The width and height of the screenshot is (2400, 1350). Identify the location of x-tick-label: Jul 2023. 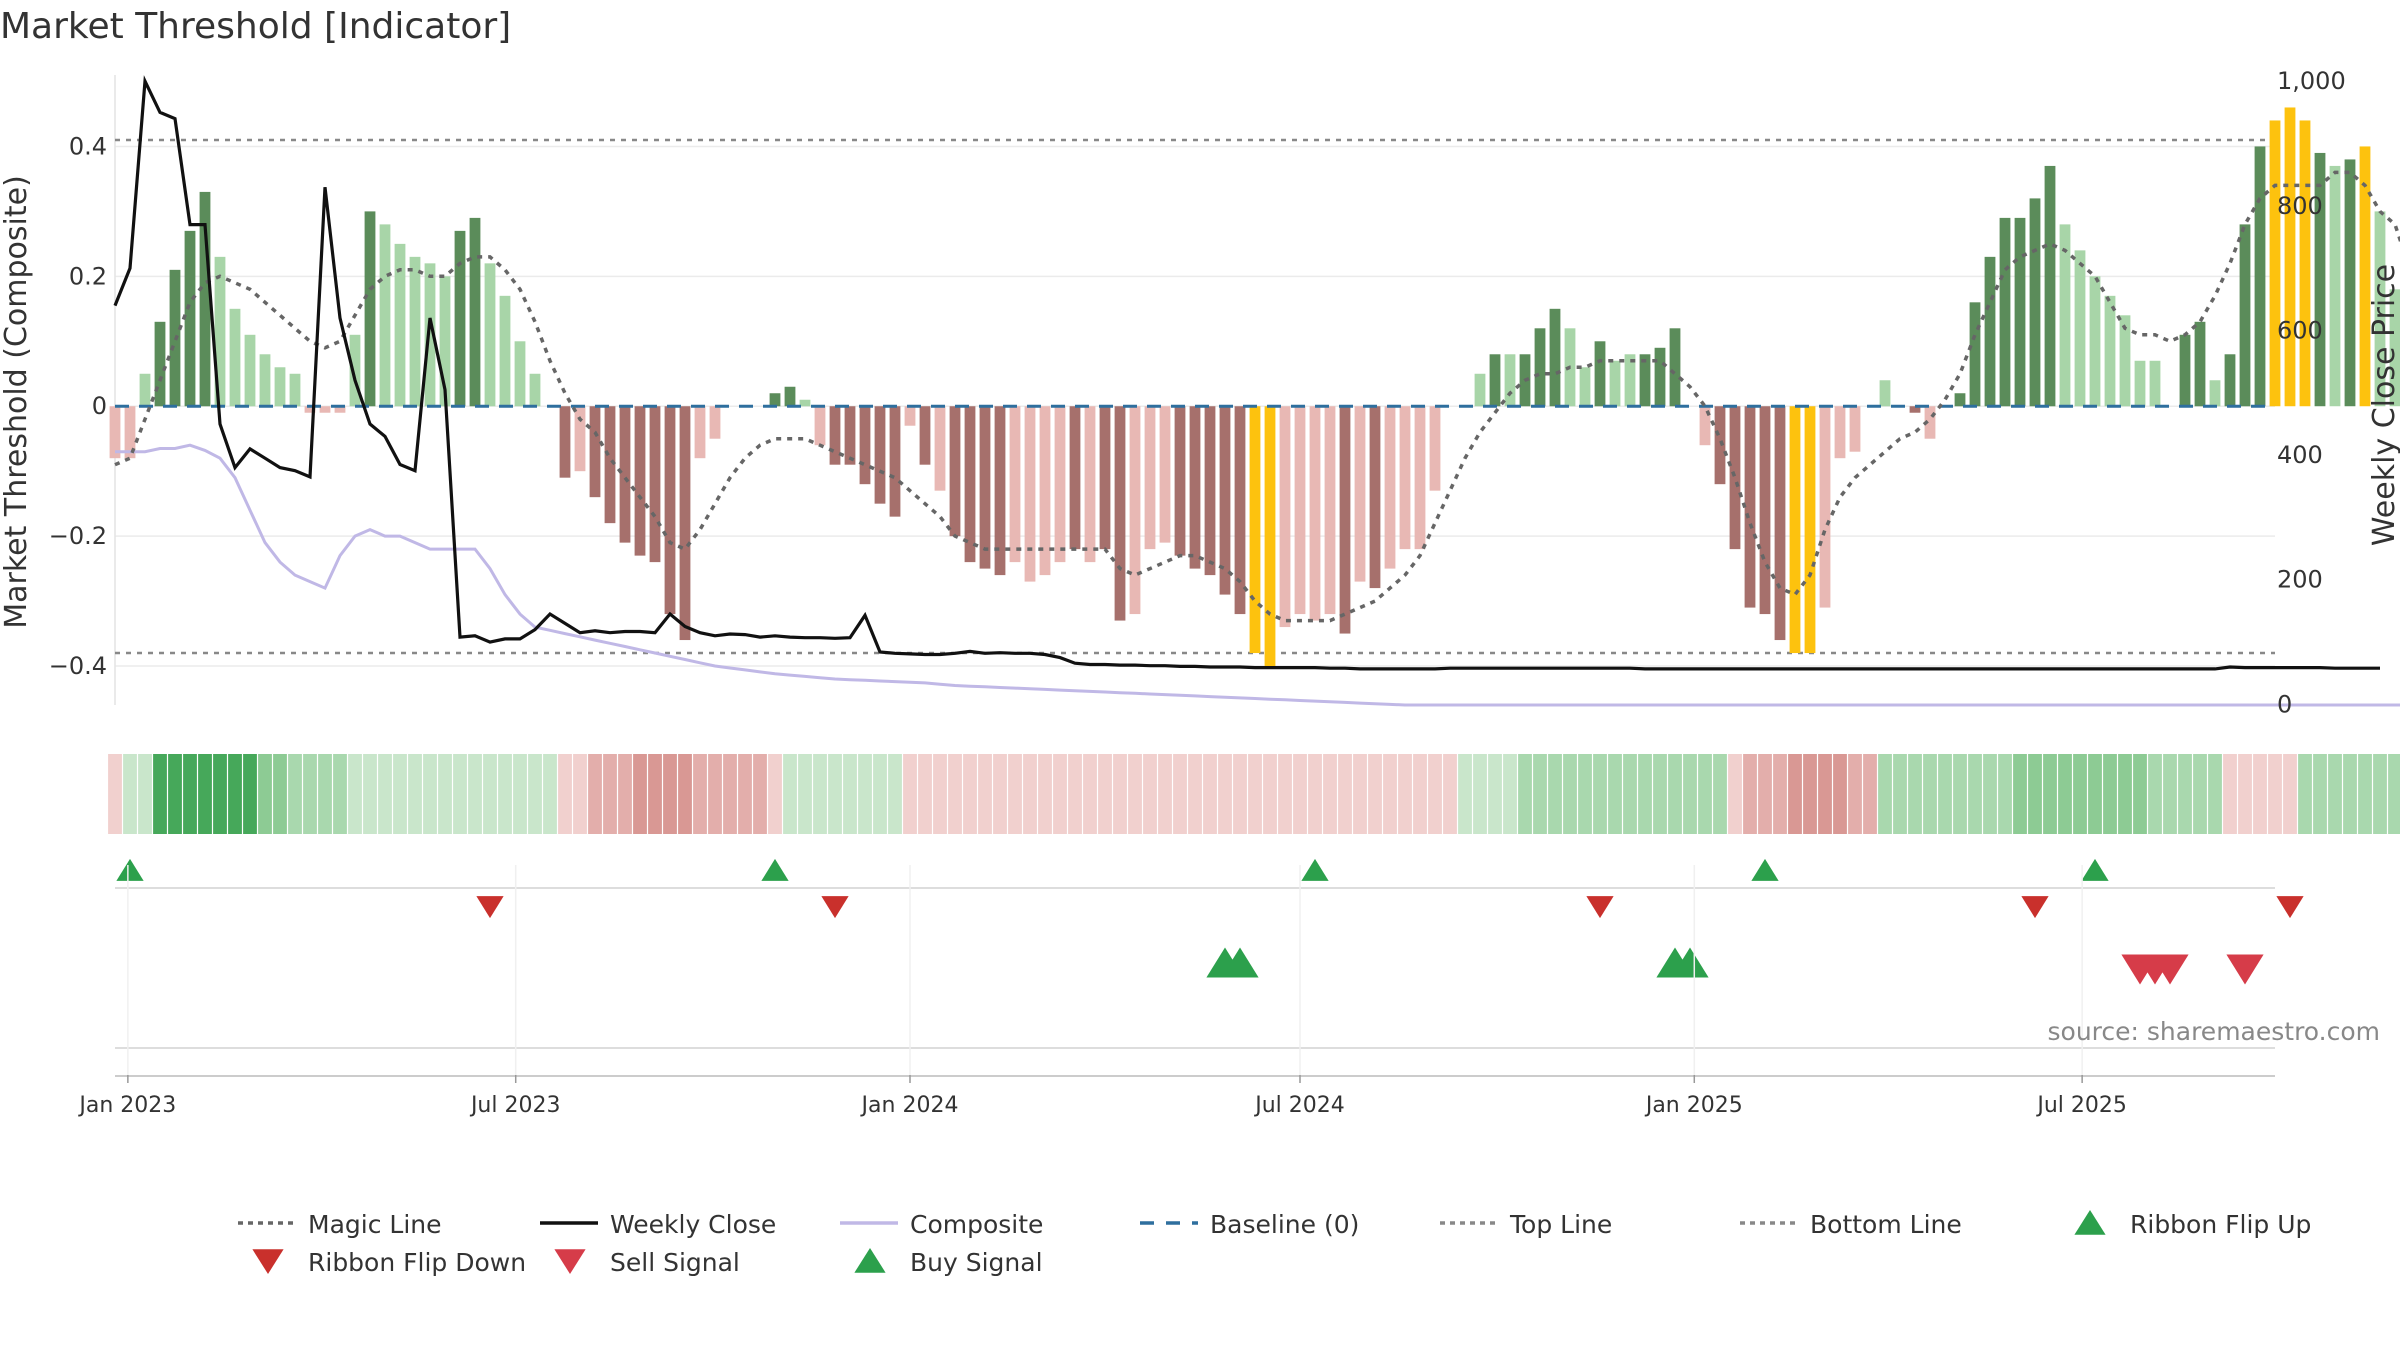
(515, 1105).